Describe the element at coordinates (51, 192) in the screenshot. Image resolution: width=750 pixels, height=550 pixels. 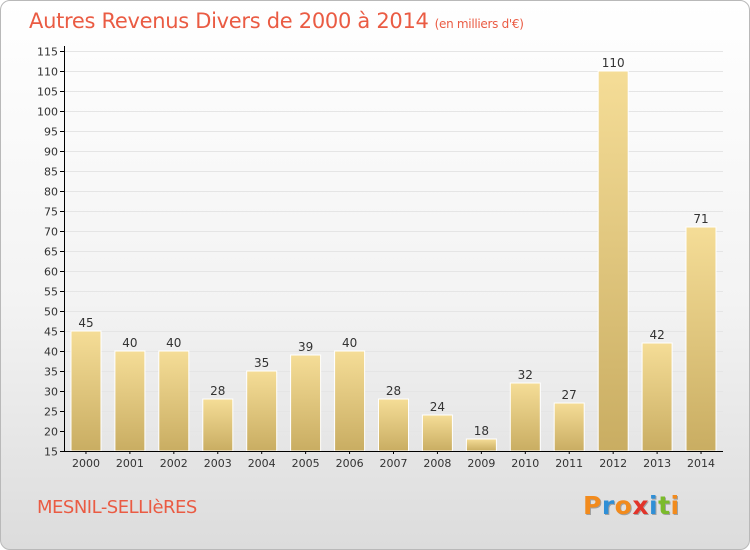
I see `y-tick-label: 80` at that location.